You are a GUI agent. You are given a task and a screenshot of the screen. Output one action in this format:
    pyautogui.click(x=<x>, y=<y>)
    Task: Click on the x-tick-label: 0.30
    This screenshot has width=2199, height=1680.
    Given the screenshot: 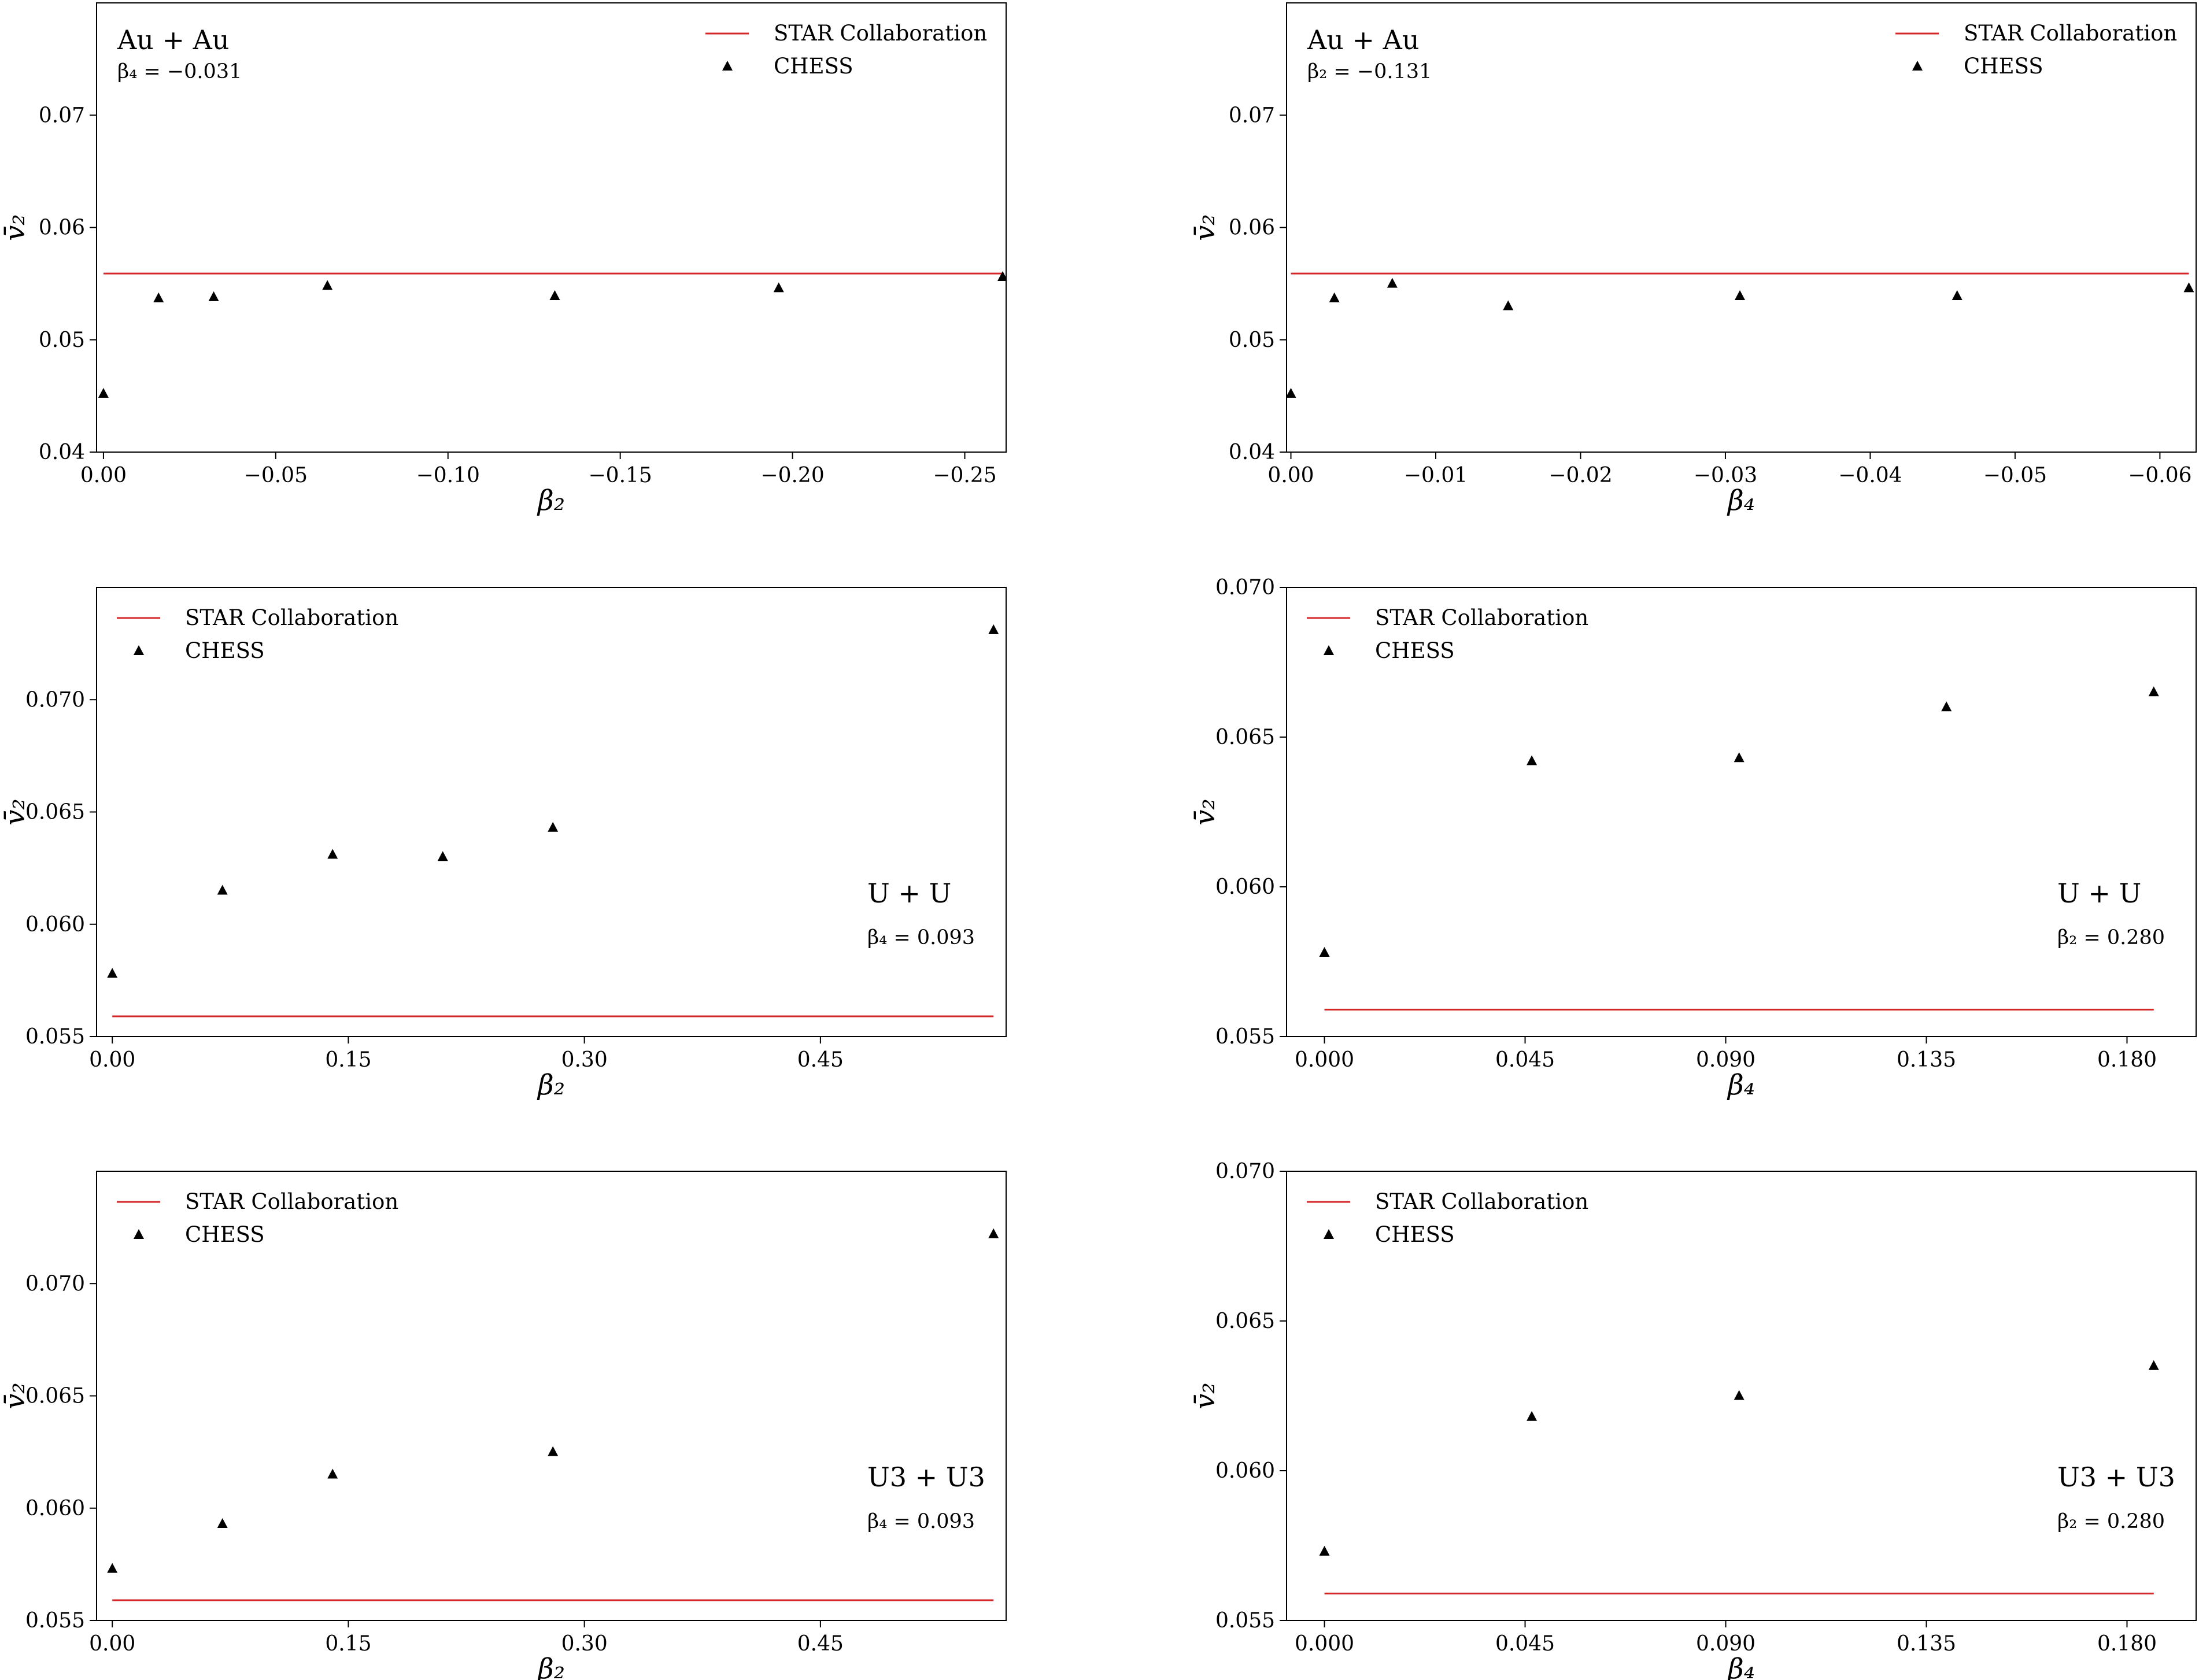 What is the action you would take?
    pyautogui.click(x=584, y=1060)
    